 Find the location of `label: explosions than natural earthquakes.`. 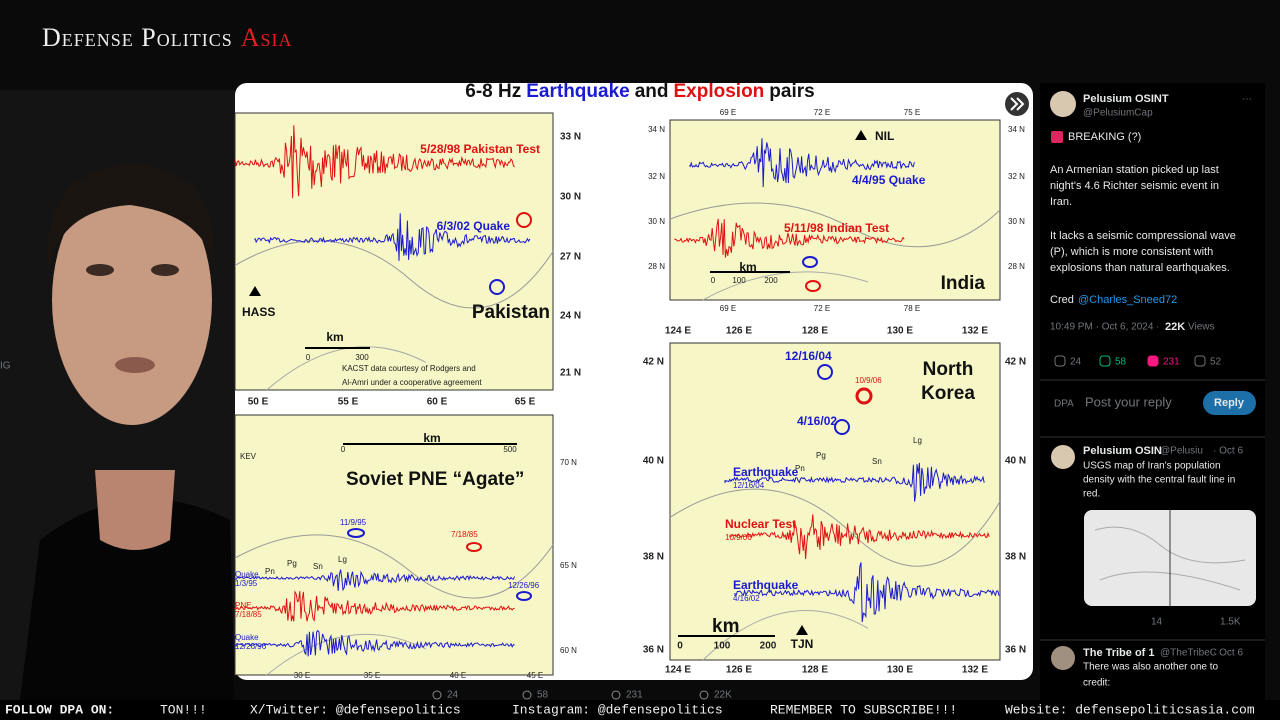

label: explosions than natural earthquakes. is located at coordinates (1140, 268).